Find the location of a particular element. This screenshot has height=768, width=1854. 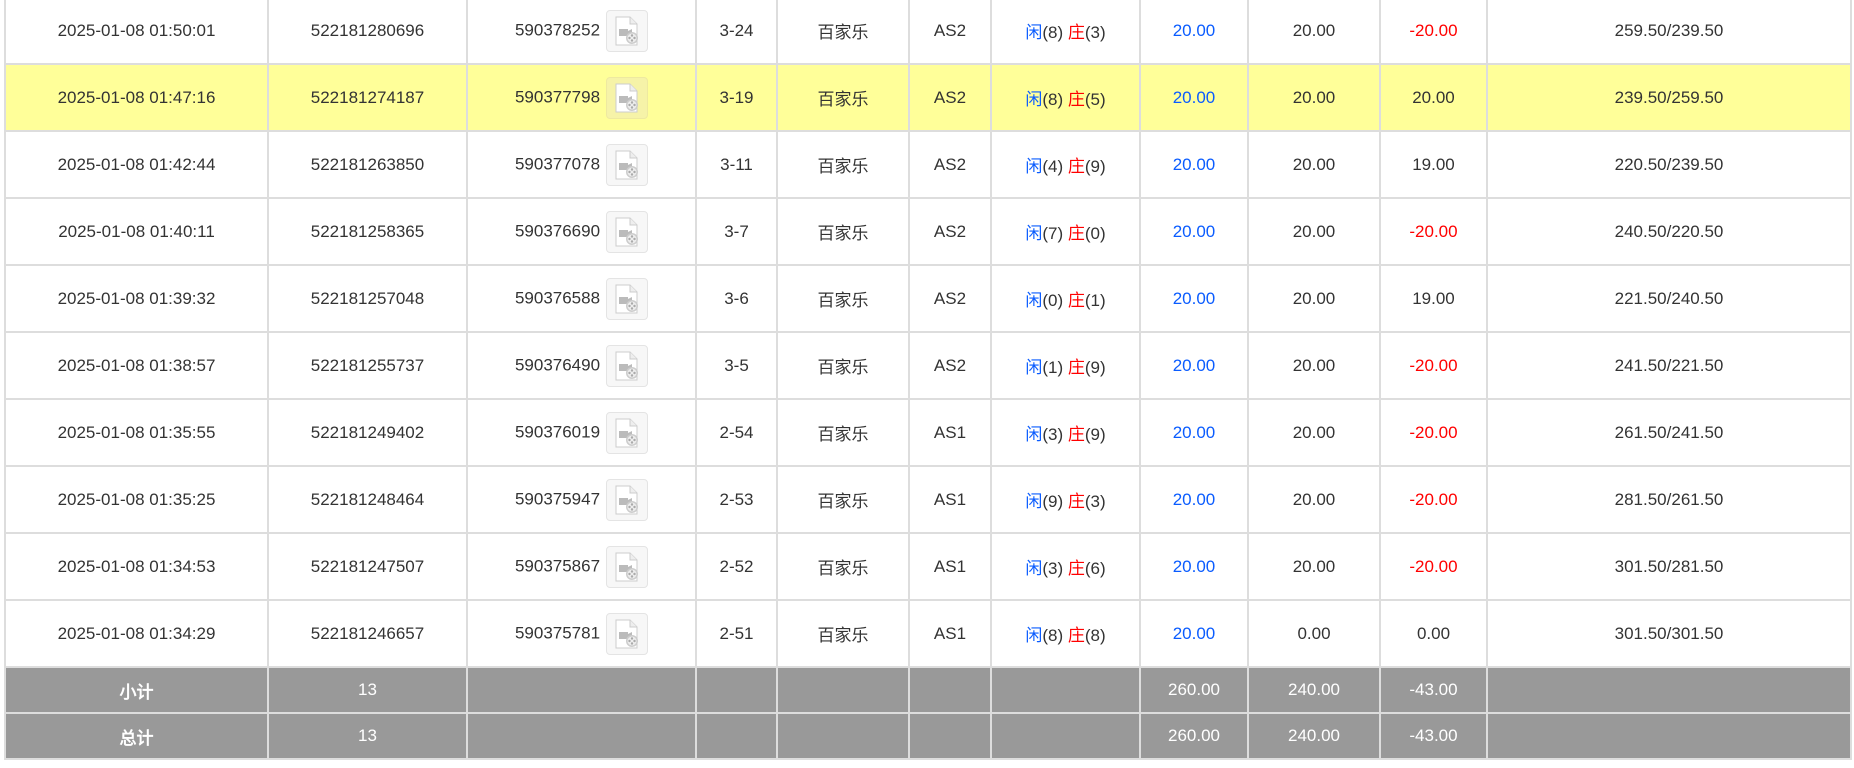

round-id: 590377798 is located at coordinates (557, 96).